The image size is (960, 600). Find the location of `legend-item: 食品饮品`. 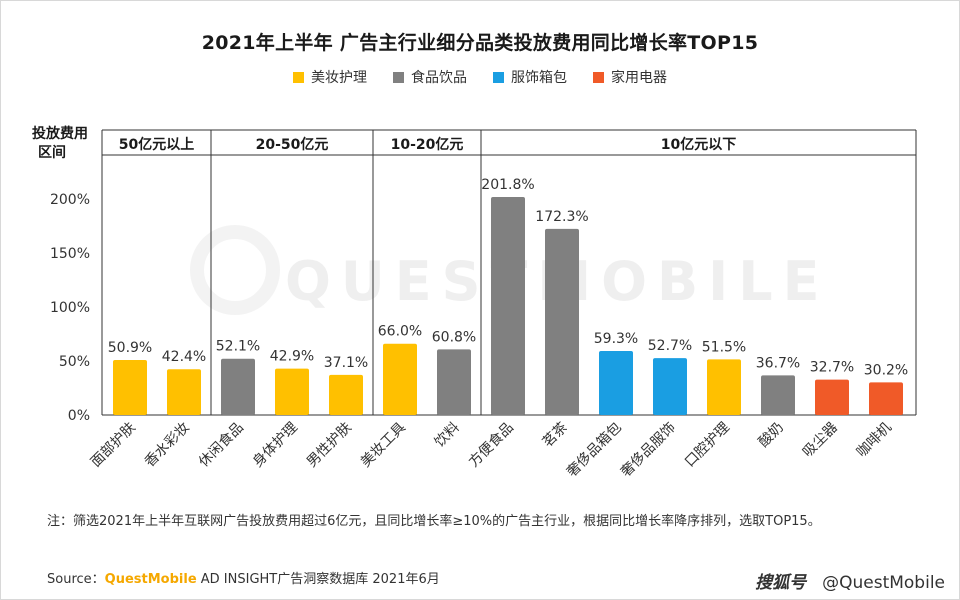

legend-item: 食品饮品 is located at coordinates (430, 77).